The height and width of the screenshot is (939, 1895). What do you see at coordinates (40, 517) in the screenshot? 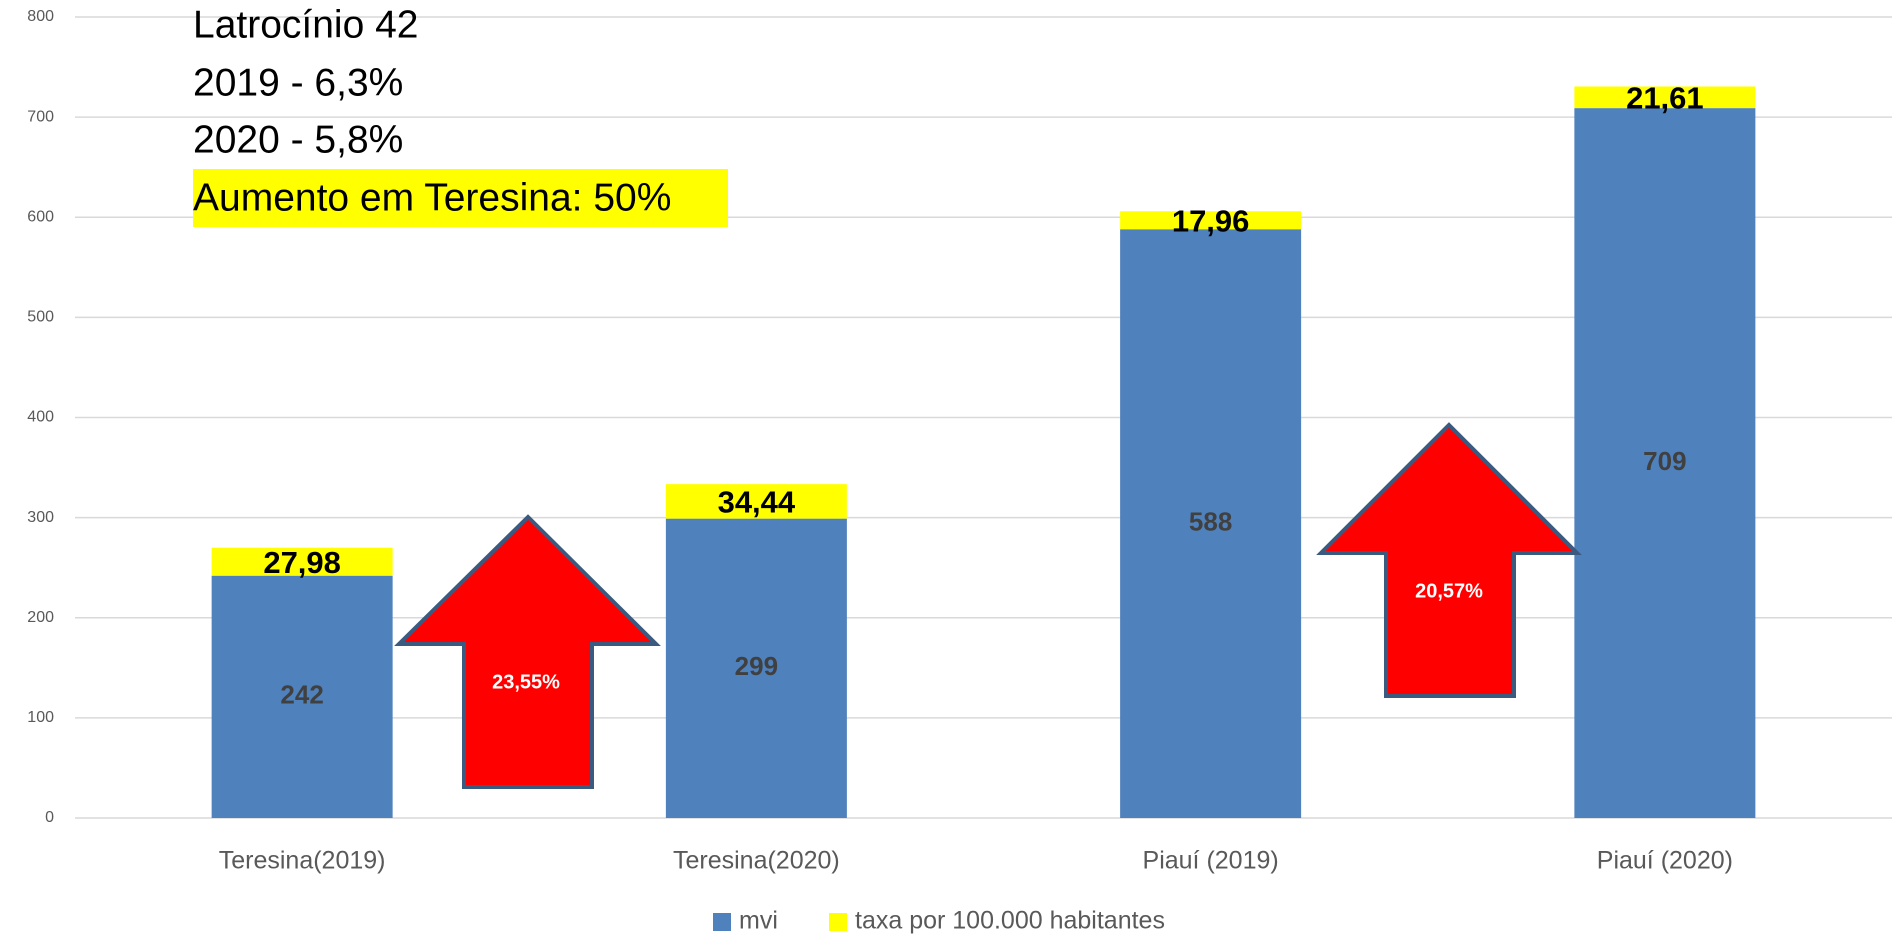
I see `y-tick-label: 300` at bounding box center [40, 517].